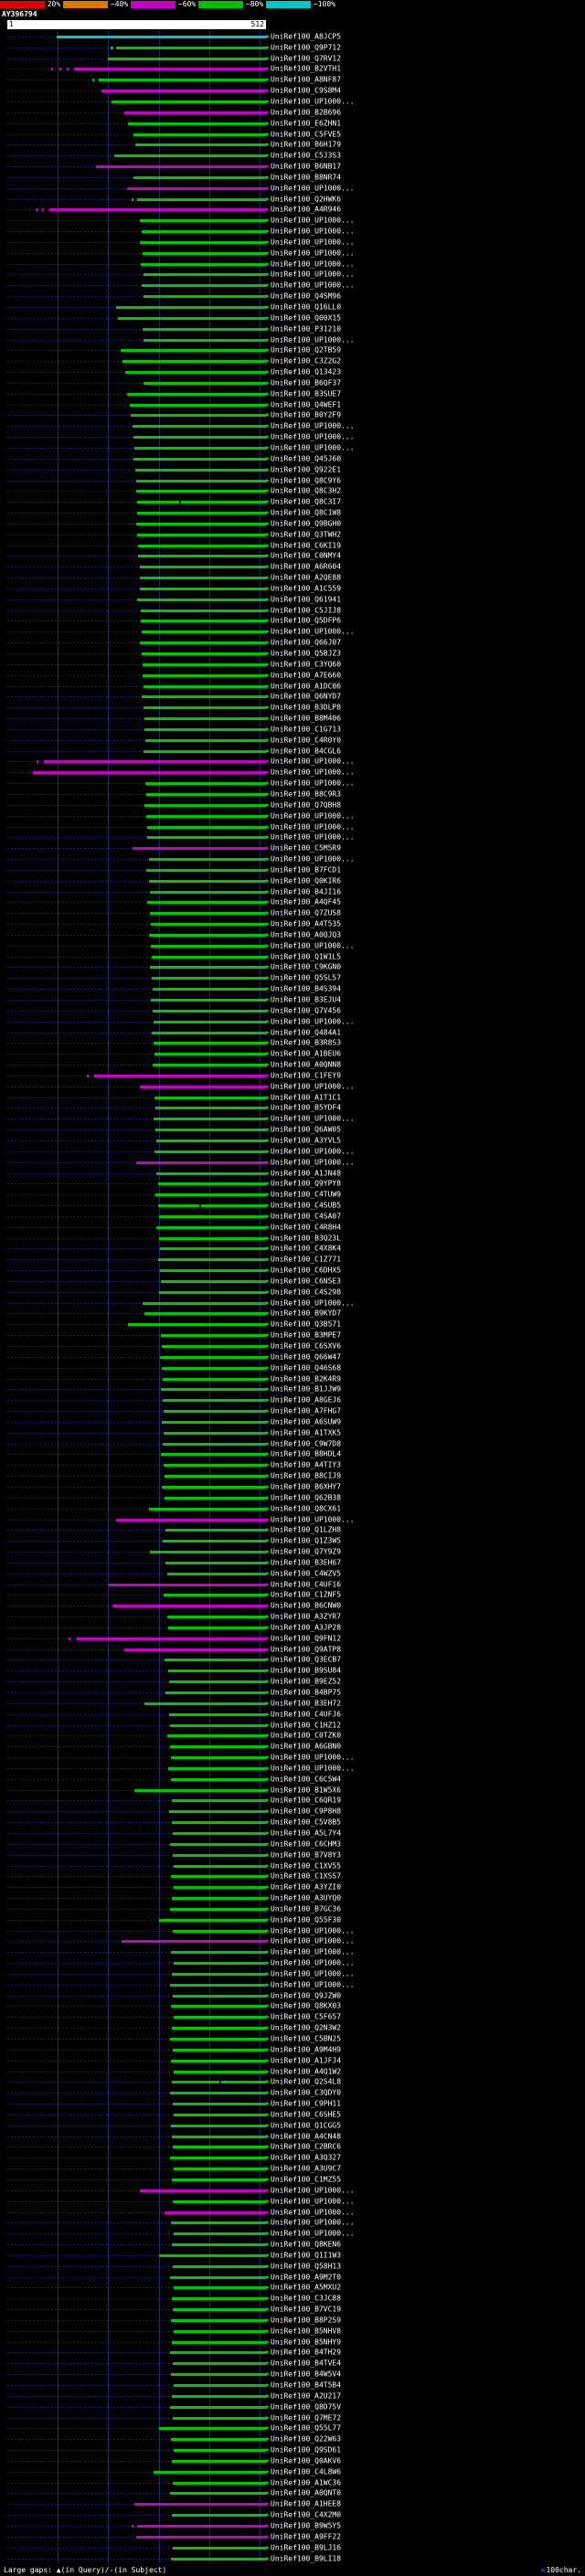  I want to click on hit-label: UniRef100_Q55L77, so click(307, 2428).